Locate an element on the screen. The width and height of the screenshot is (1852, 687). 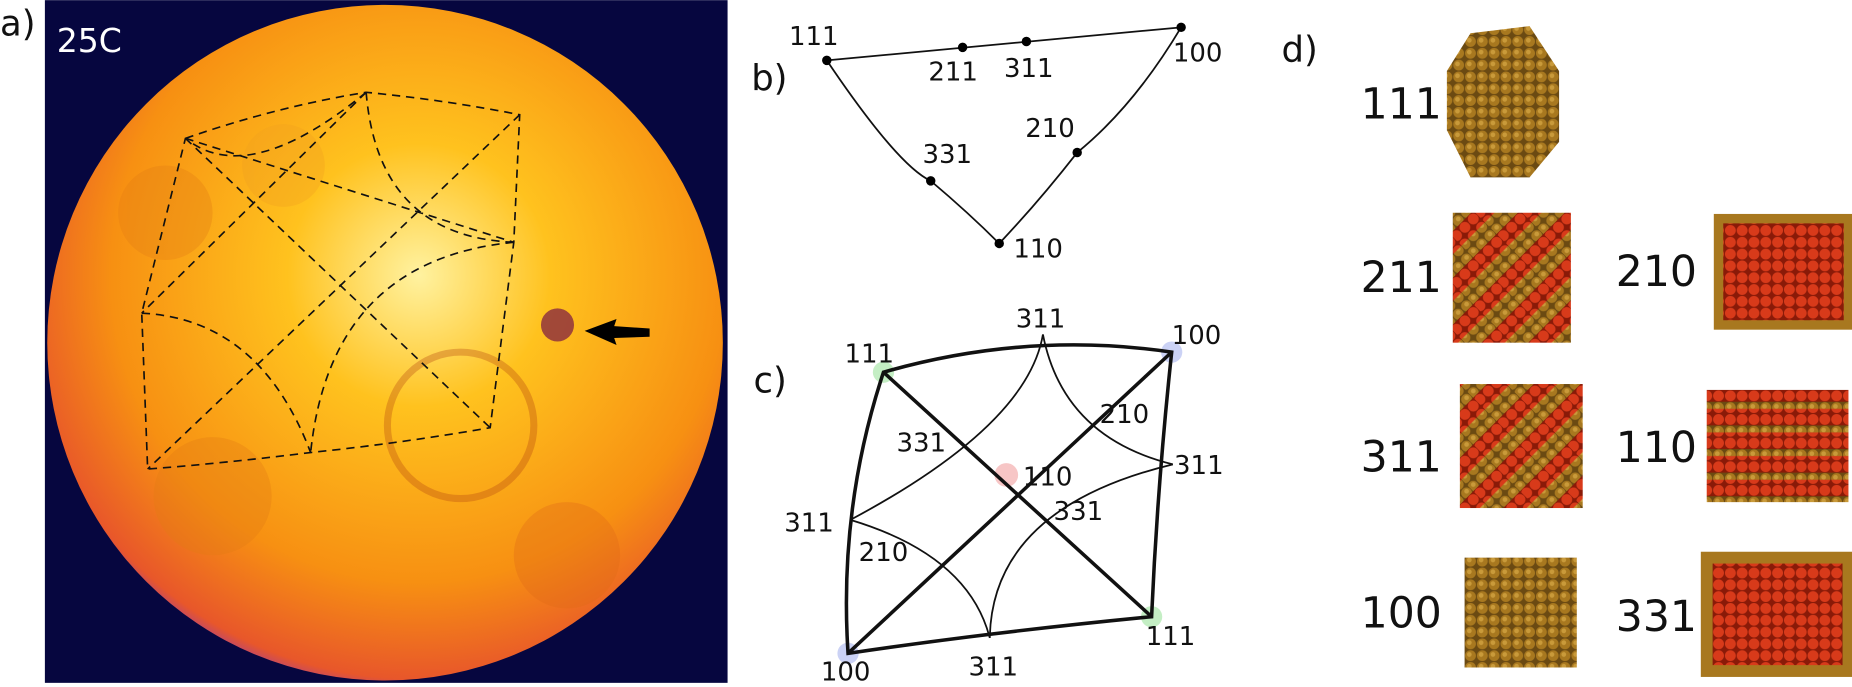
panel-label: b) is located at coordinates (769, 78).